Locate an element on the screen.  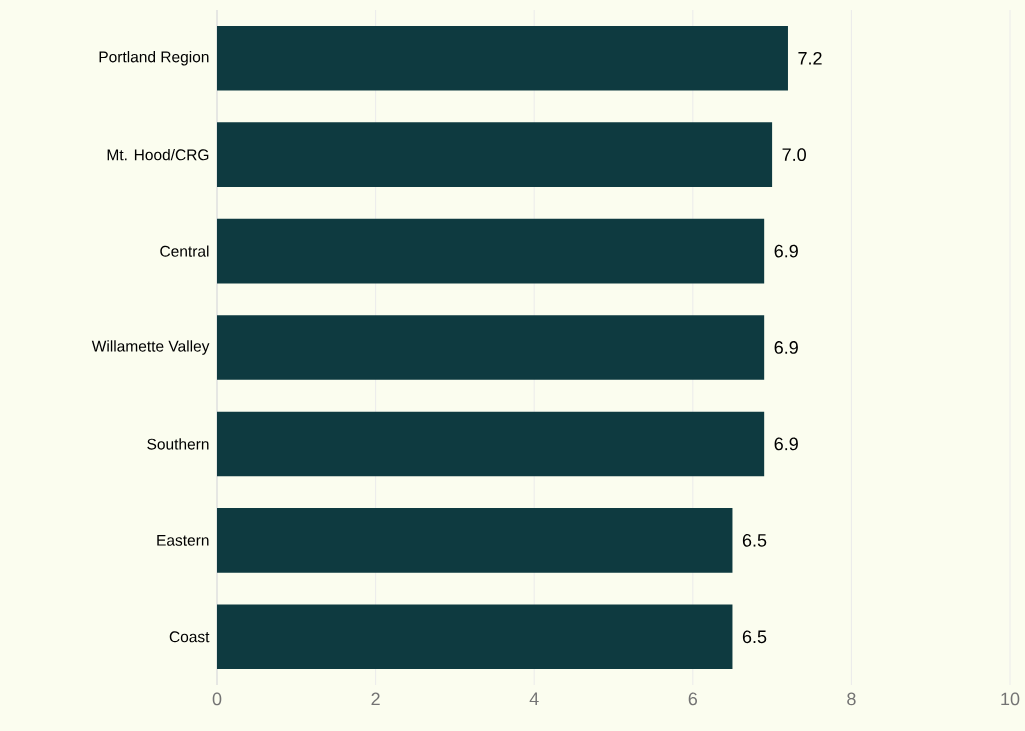
data-label: 7.0 is located at coordinates (794, 155).